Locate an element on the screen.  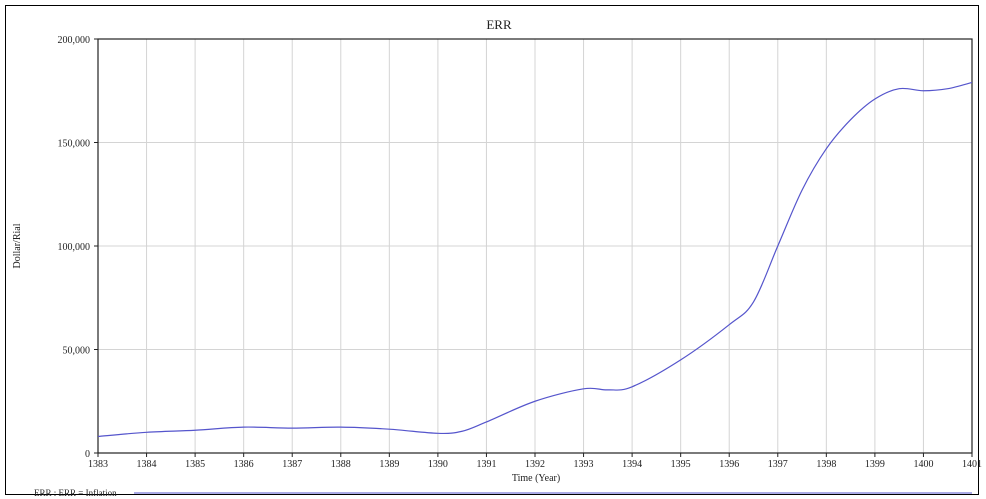
y-axis-label: Dollar/Rial is located at coordinates (17, 245).